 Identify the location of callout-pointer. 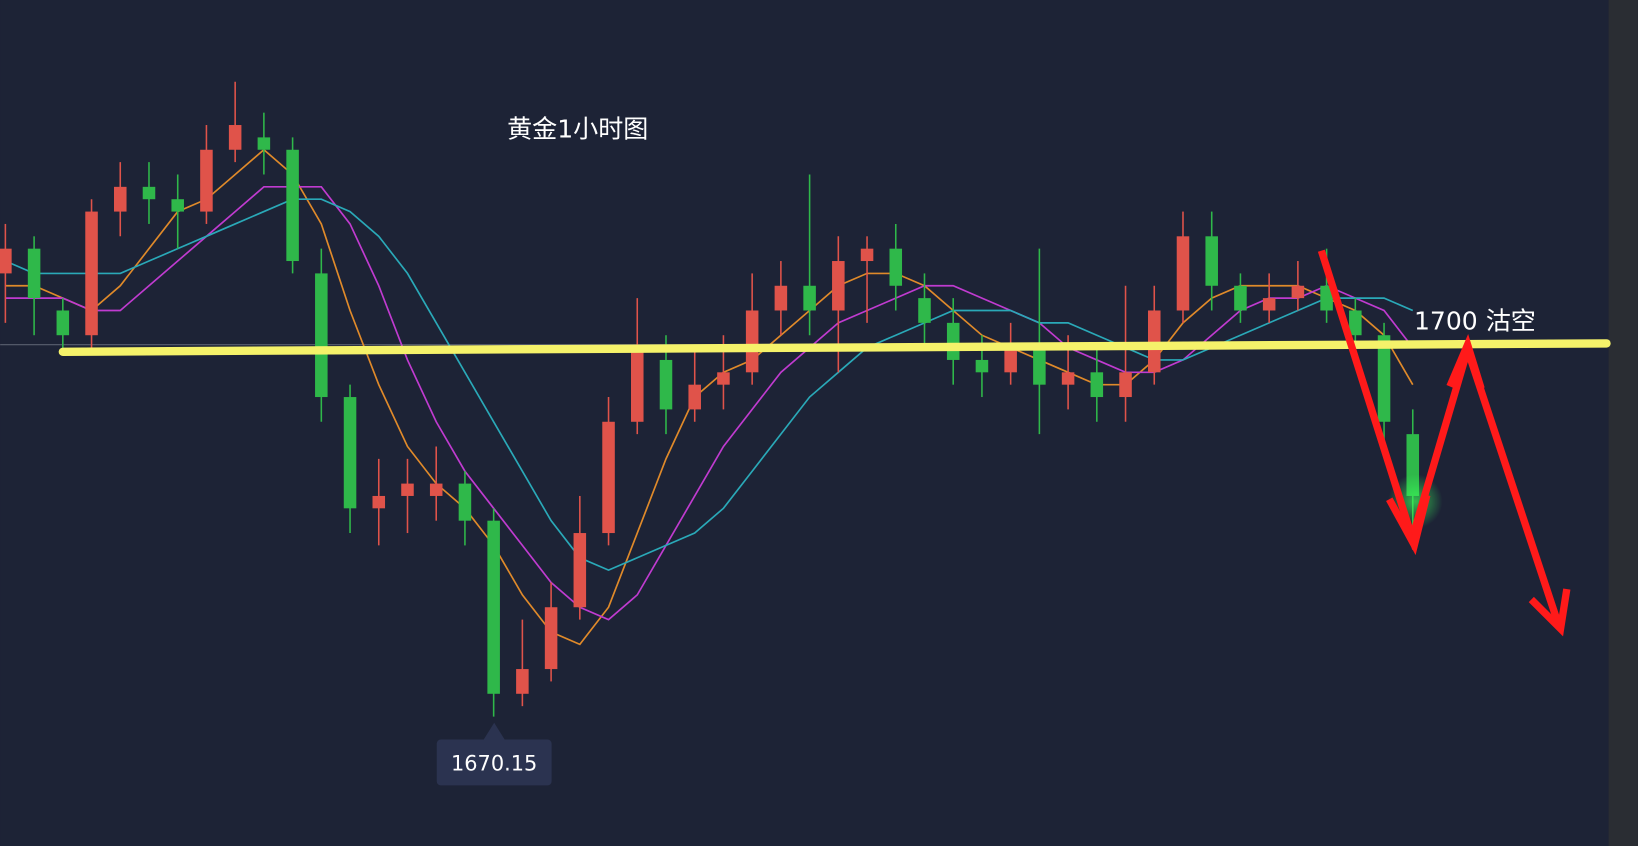
(494, 731).